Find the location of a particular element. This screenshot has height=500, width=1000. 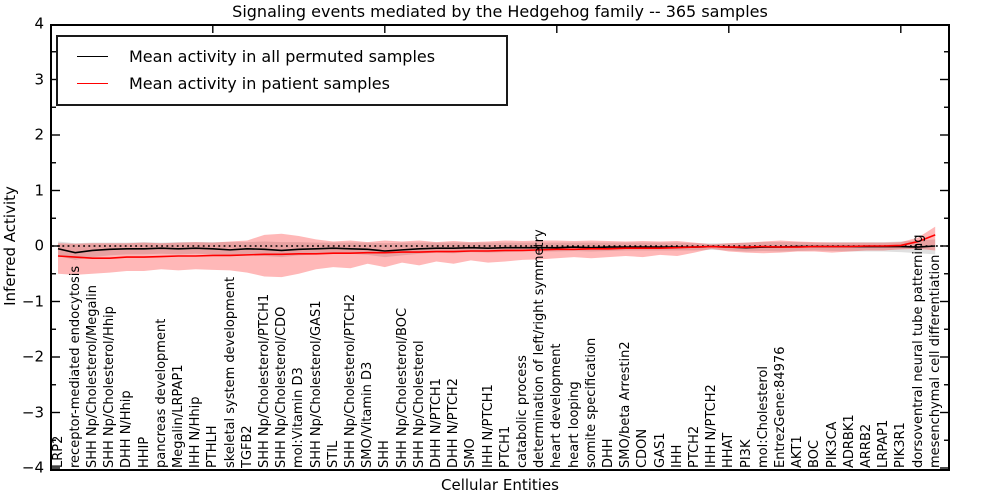

x-tick-label: mesenchymal cell differentiation is located at coordinates (935, 361).